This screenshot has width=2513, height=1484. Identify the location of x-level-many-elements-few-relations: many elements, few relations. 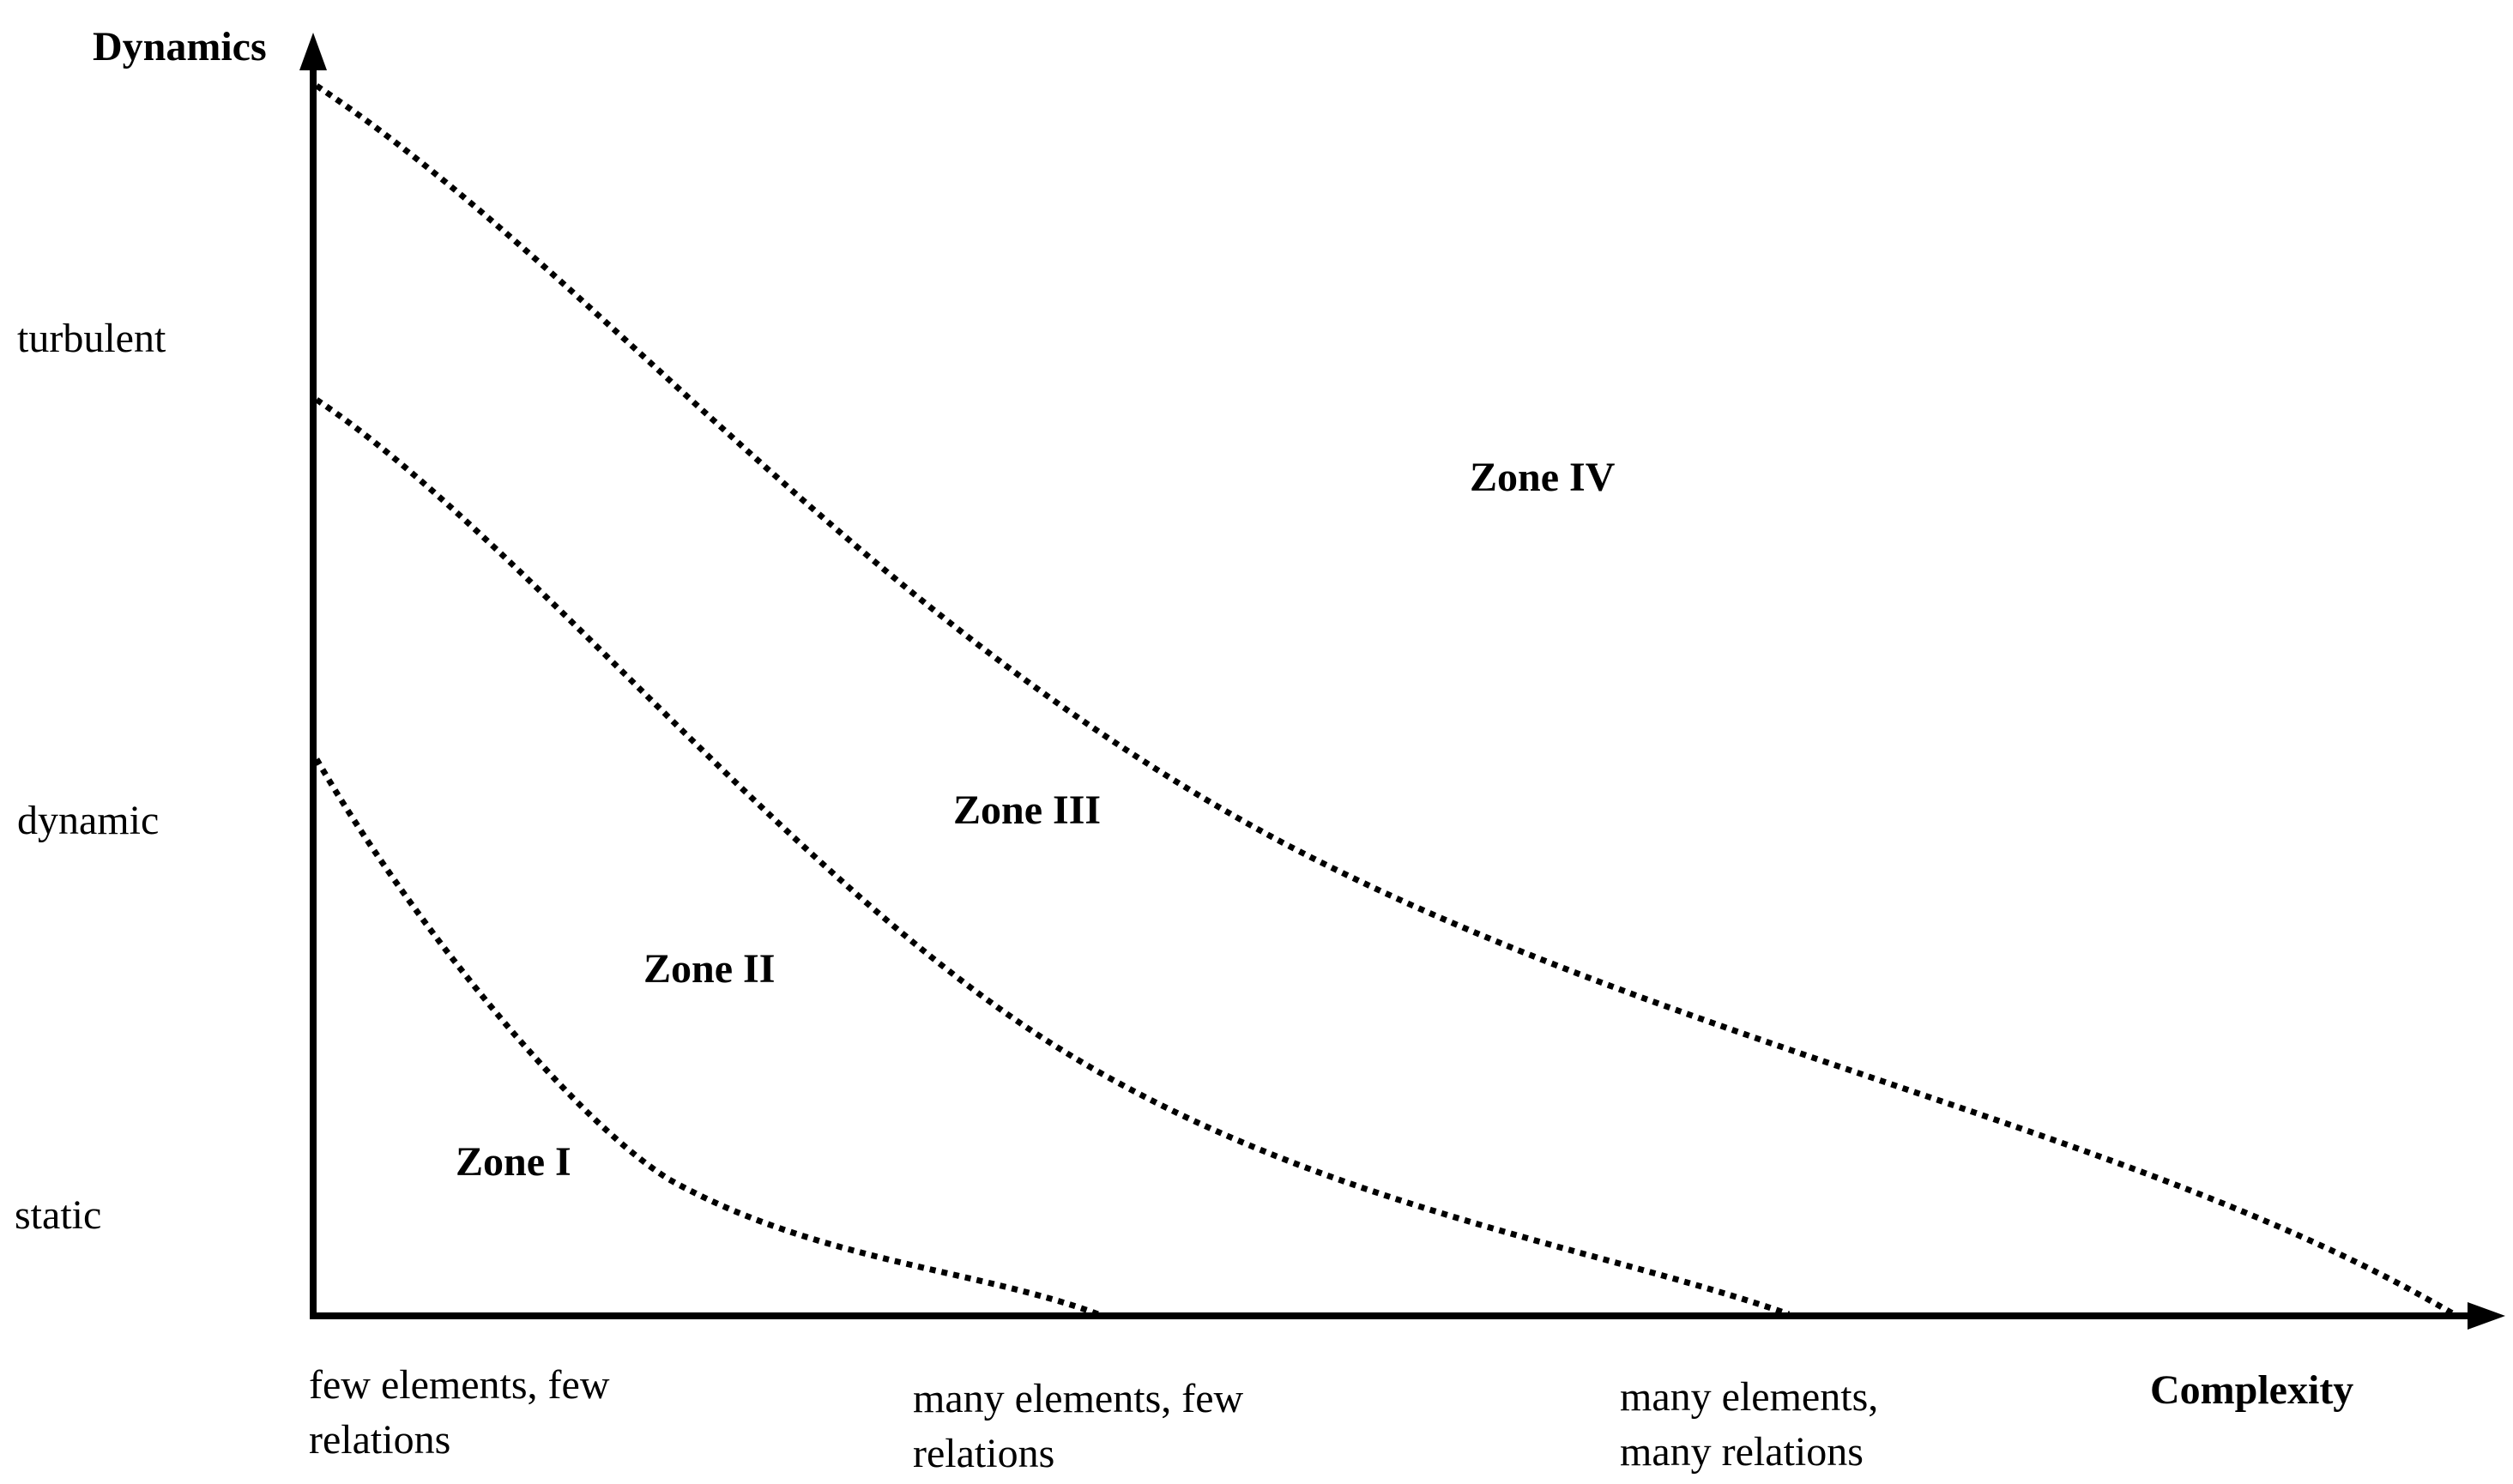
(1078, 1426).